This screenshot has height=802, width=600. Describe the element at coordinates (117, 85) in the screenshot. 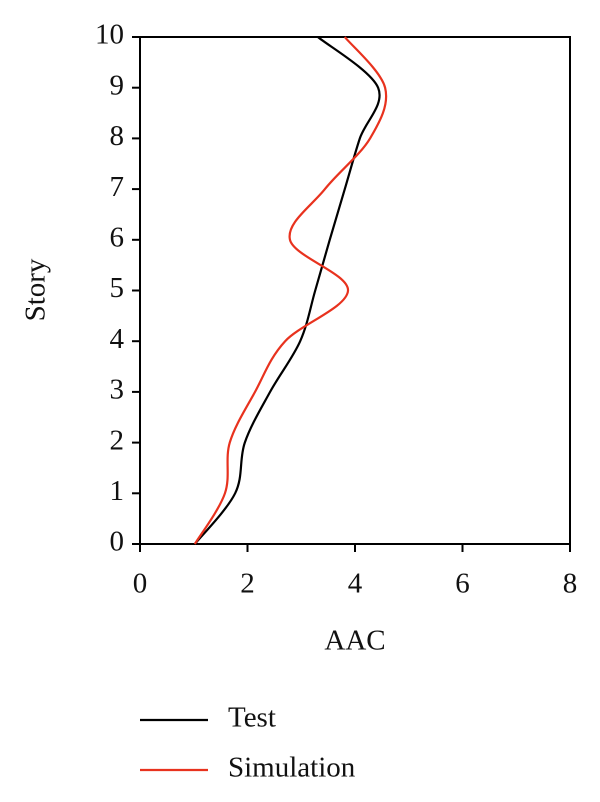

I see `y-tick-label: 9` at that location.